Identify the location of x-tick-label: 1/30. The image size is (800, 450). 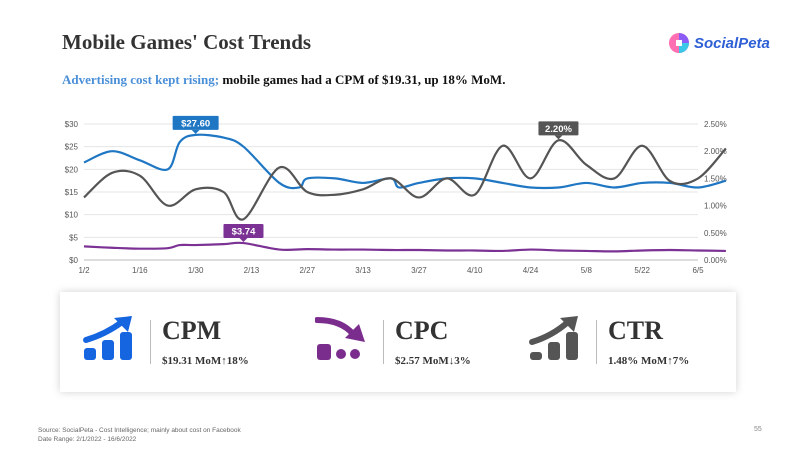
(196, 270).